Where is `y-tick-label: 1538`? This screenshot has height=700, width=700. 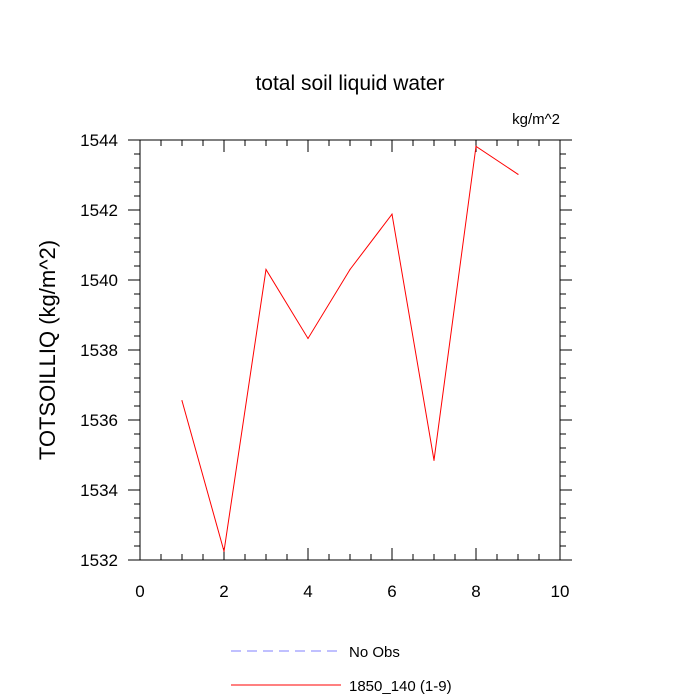 y-tick-label: 1538 is located at coordinates (99, 350).